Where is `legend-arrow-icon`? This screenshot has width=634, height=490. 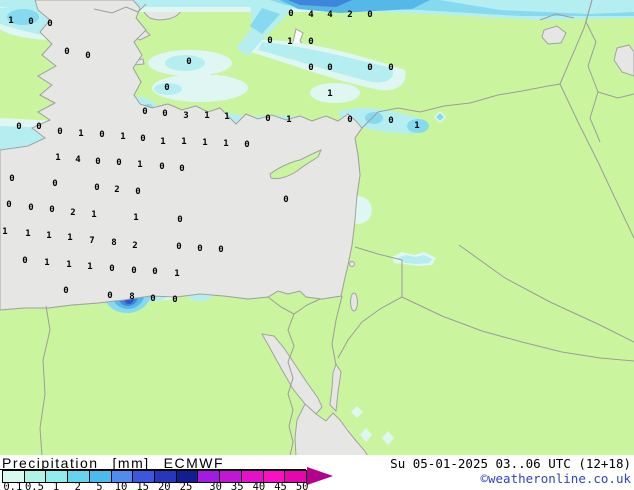 legend-arrow-icon is located at coordinates (320, 476).